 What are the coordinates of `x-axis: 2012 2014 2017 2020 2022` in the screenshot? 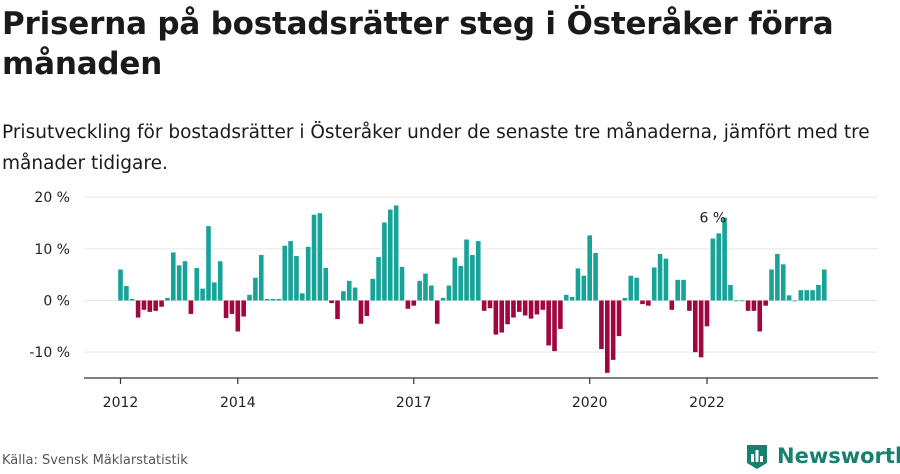 It's located at (481, 394).